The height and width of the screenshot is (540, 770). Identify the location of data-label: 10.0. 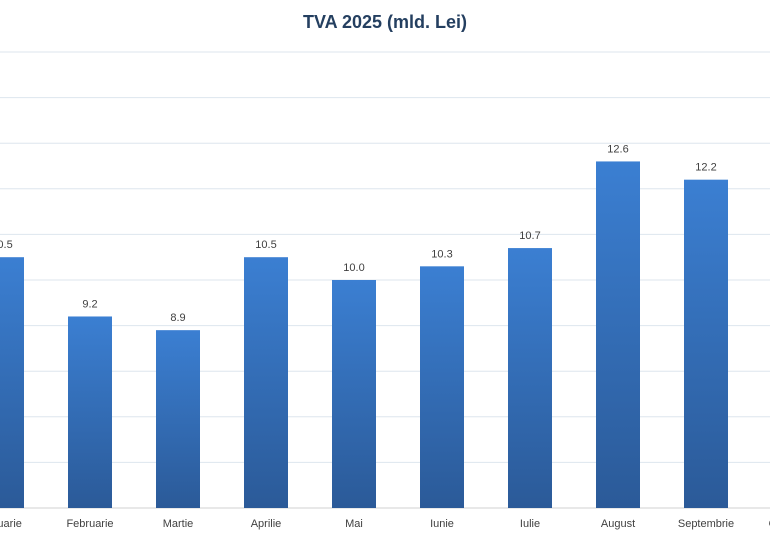
(353, 268).